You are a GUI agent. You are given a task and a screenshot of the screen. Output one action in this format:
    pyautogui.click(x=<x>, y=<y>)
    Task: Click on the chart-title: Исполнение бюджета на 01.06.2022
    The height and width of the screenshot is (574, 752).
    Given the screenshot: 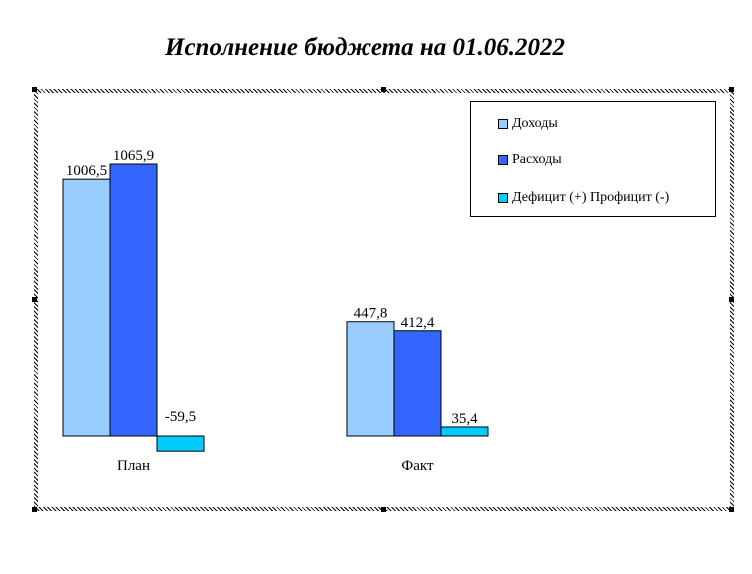 What is the action you would take?
    pyautogui.click(x=365, y=47)
    